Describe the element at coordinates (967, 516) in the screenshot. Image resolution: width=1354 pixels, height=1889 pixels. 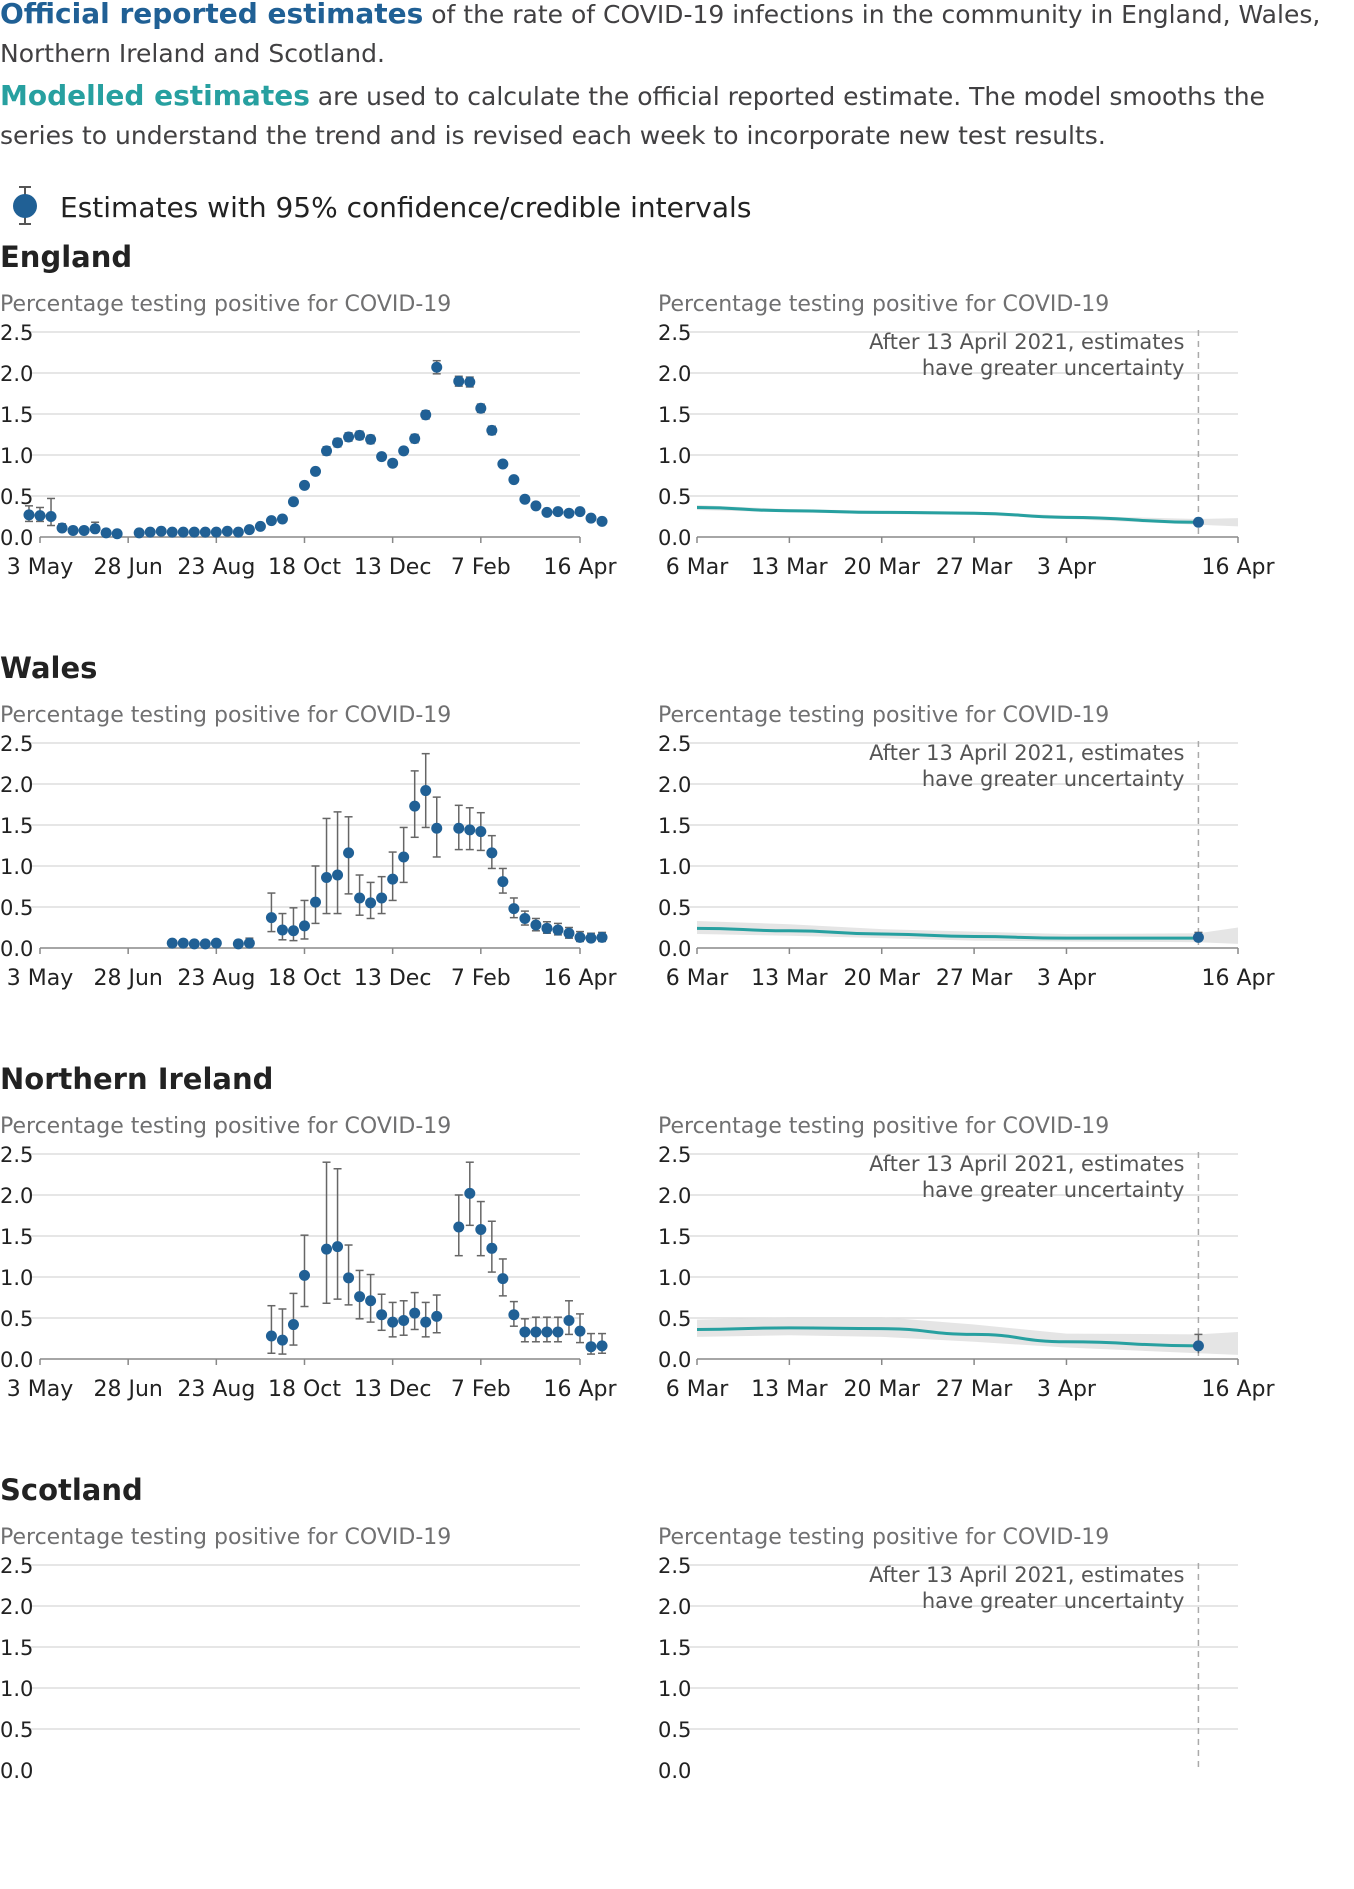
I see `credible-interval-band` at that location.